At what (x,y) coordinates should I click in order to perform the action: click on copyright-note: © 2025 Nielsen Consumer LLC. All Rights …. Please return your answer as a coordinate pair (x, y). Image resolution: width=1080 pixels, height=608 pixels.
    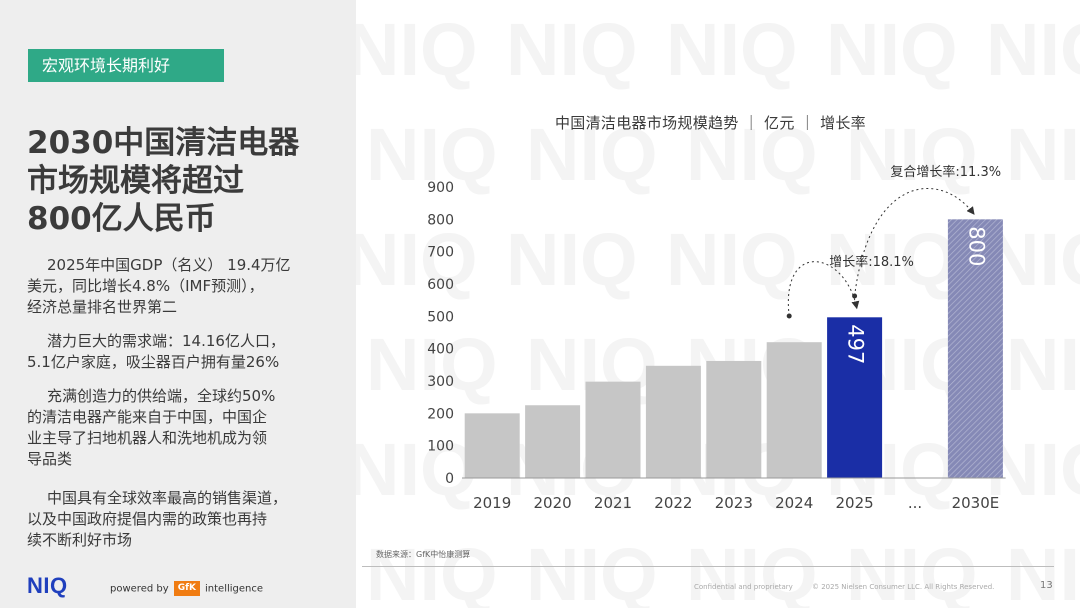
    Looking at the image, I should click on (903, 587).